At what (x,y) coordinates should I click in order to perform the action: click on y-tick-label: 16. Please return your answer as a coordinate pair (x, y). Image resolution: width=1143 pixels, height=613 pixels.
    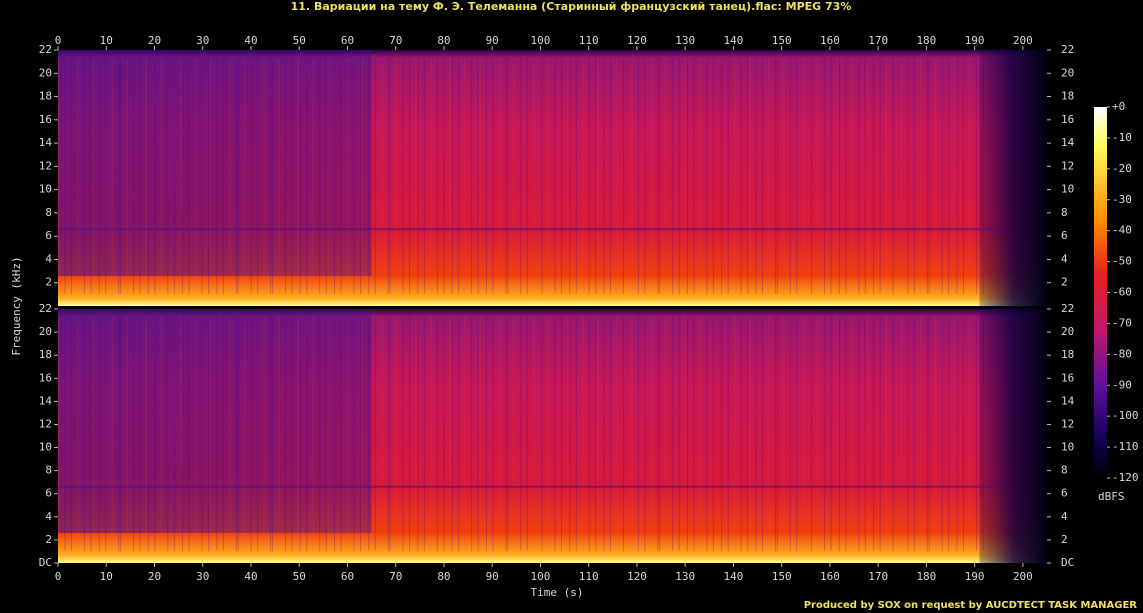
    Looking at the image, I should click on (45, 119).